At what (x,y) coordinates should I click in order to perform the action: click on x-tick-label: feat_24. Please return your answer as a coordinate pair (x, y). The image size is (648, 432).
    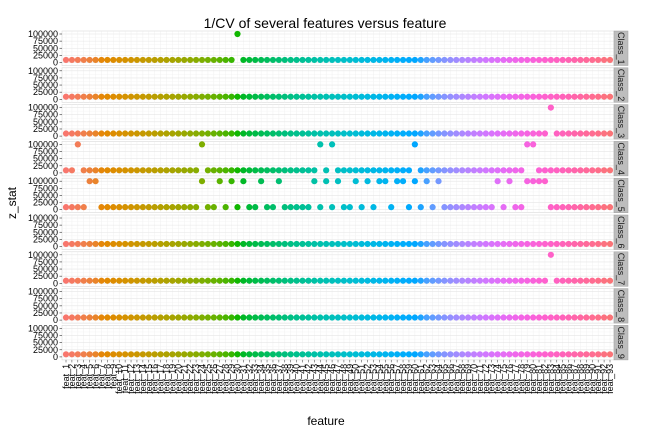
    Looking at the image, I should click on (202, 379).